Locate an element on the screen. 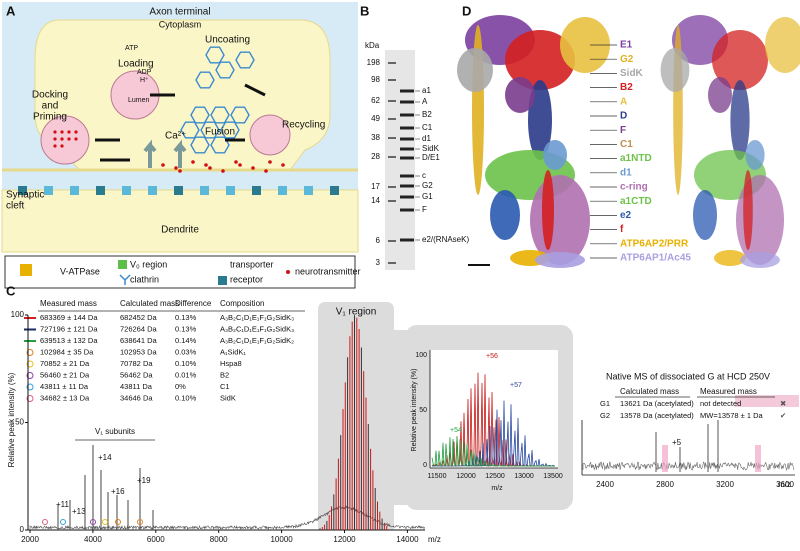 This screenshot has width=800, height=551. label: Synaptic is located at coordinates (25, 195).